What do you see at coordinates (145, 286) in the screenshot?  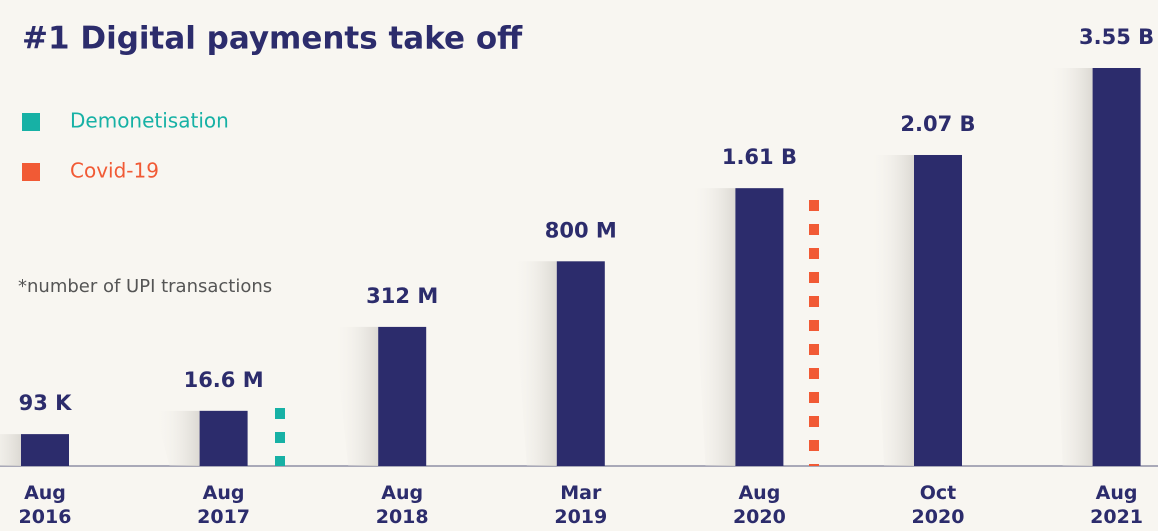 I see `note: *number of UPI transactions` at bounding box center [145, 286].